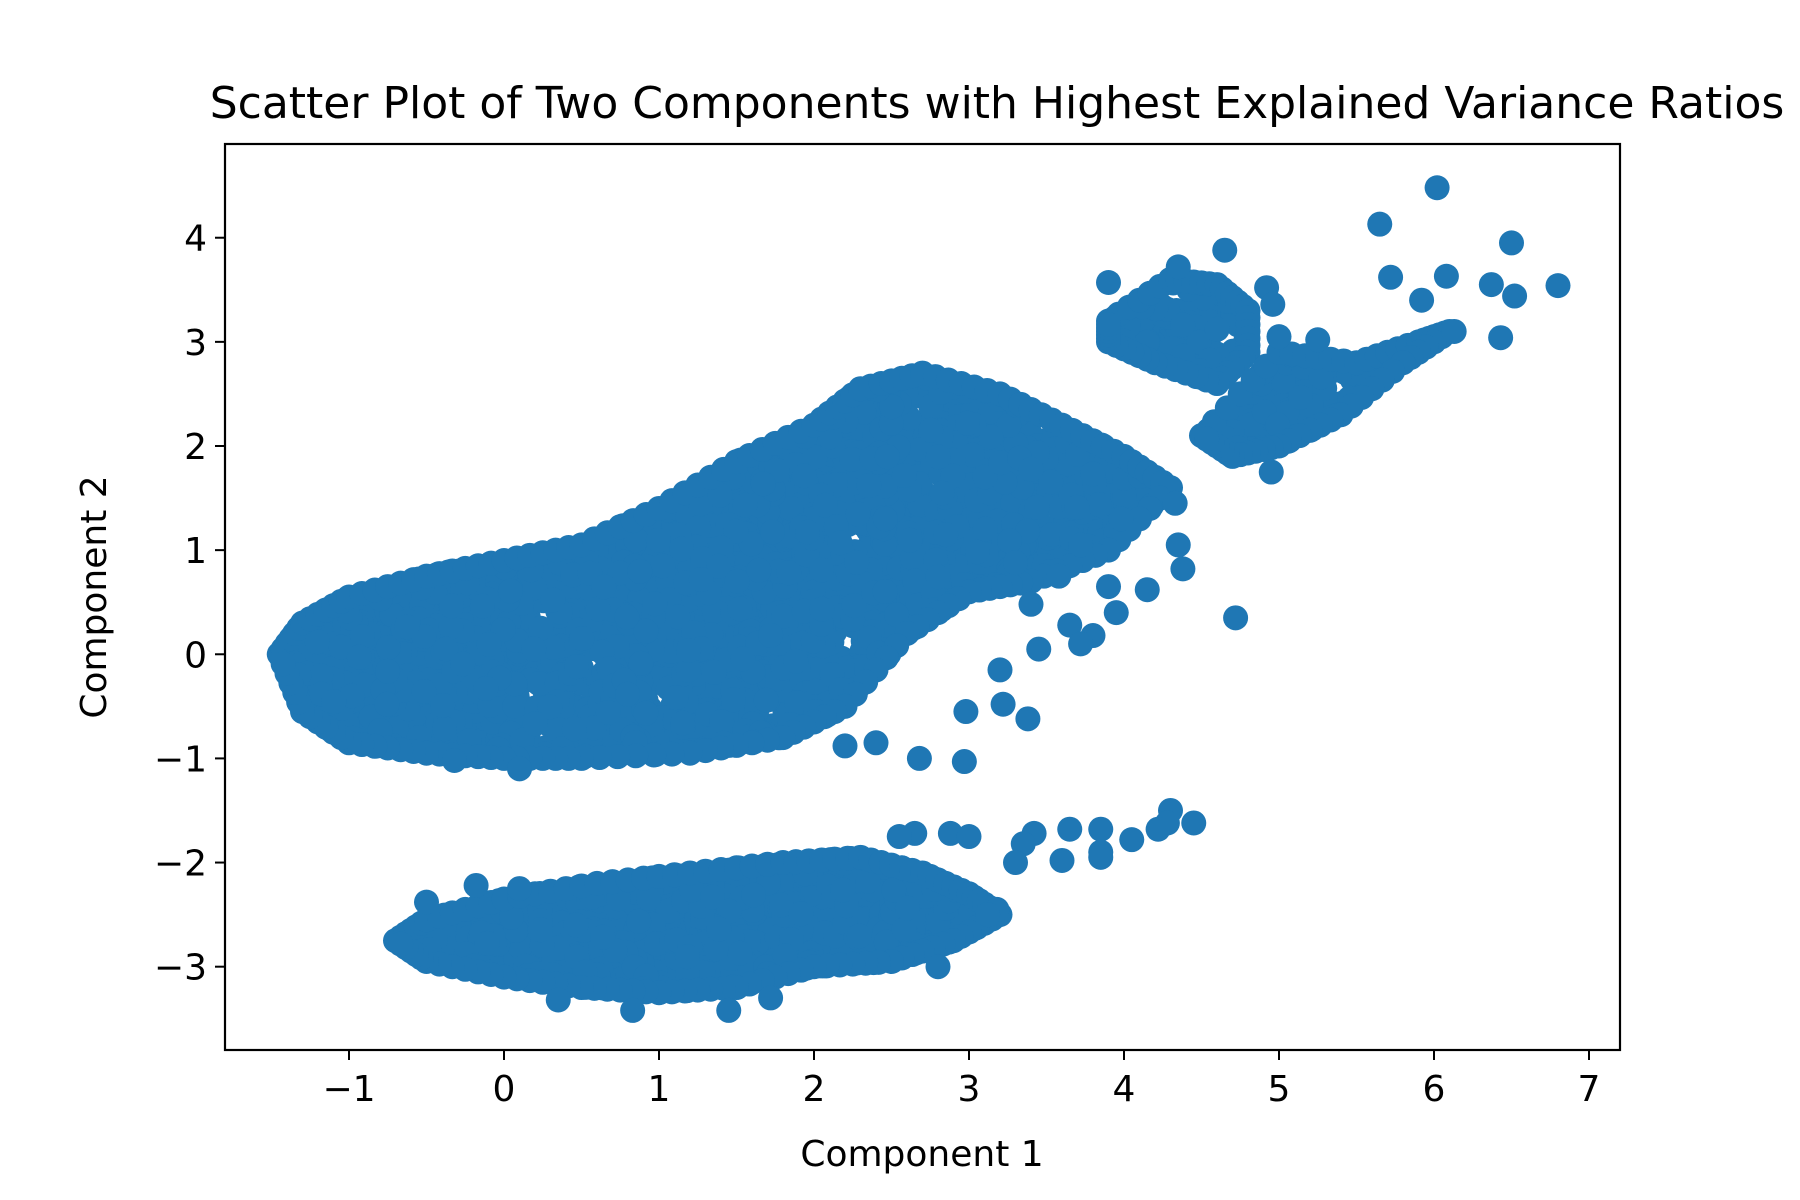 This screenshot has width=1800, height=1200. Describe the element at coordinates (1589, 1089) in the screenshot. I see `x-tick-label: 7` at that location.